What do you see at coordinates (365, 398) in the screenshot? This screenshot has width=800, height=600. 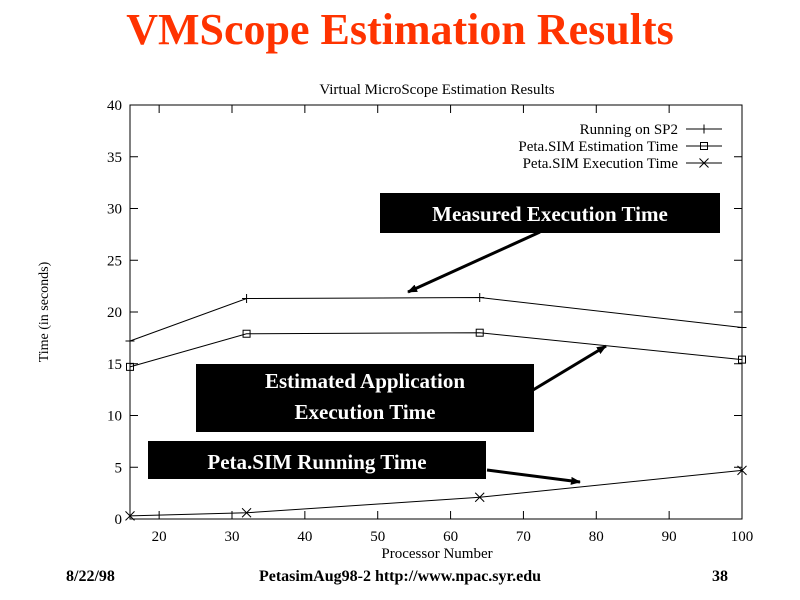 I see `callout-estimated-application-execution-time: Estimated Application Execution Time` at bounding box center [365, 398].